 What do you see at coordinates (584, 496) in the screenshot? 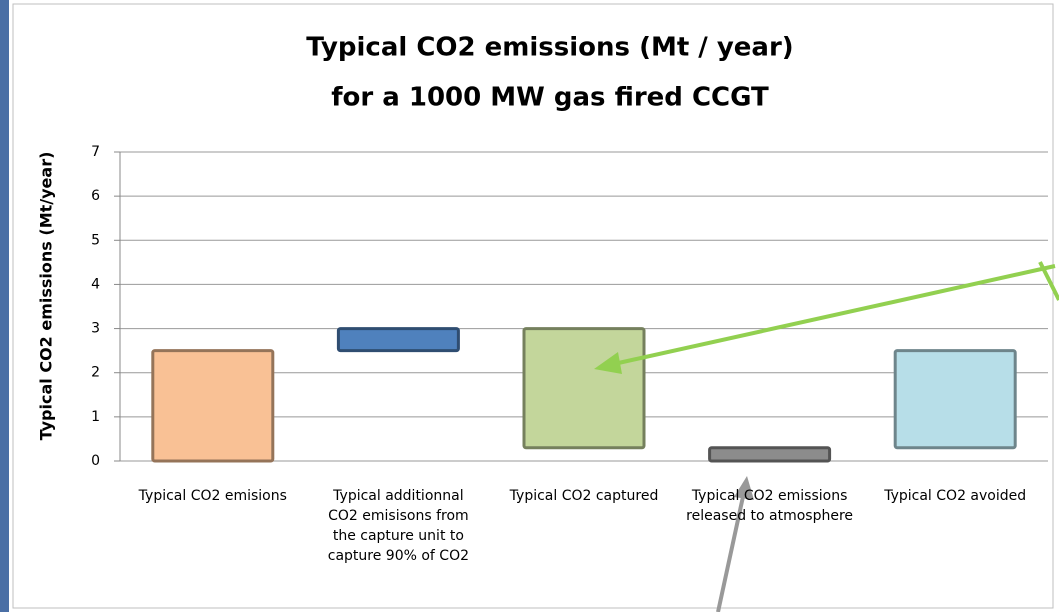
I see `x-tick-label: Typical CO2 captured` at bounding box center [584, 496].